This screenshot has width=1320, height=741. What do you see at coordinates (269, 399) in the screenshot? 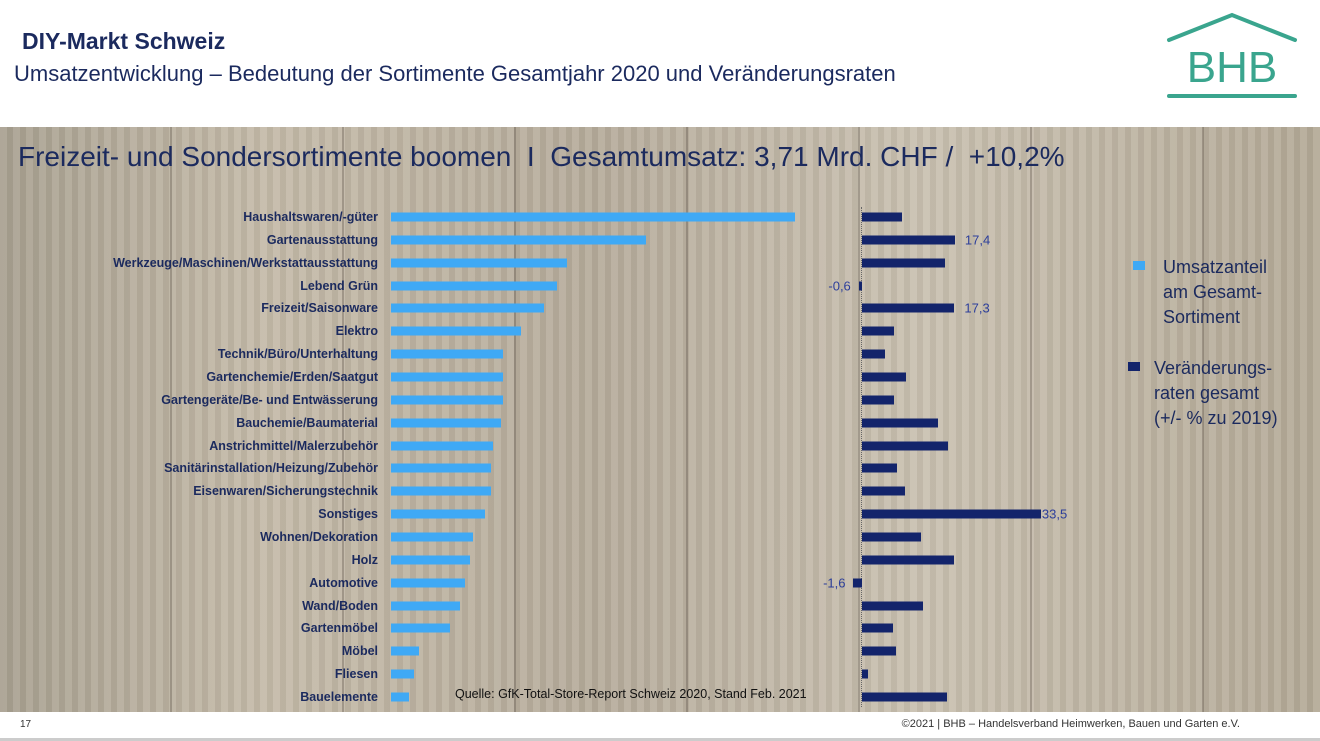
I see `category-label: Gartengeräte/Be- und Entwässerung` at bounding box center [269, 399].